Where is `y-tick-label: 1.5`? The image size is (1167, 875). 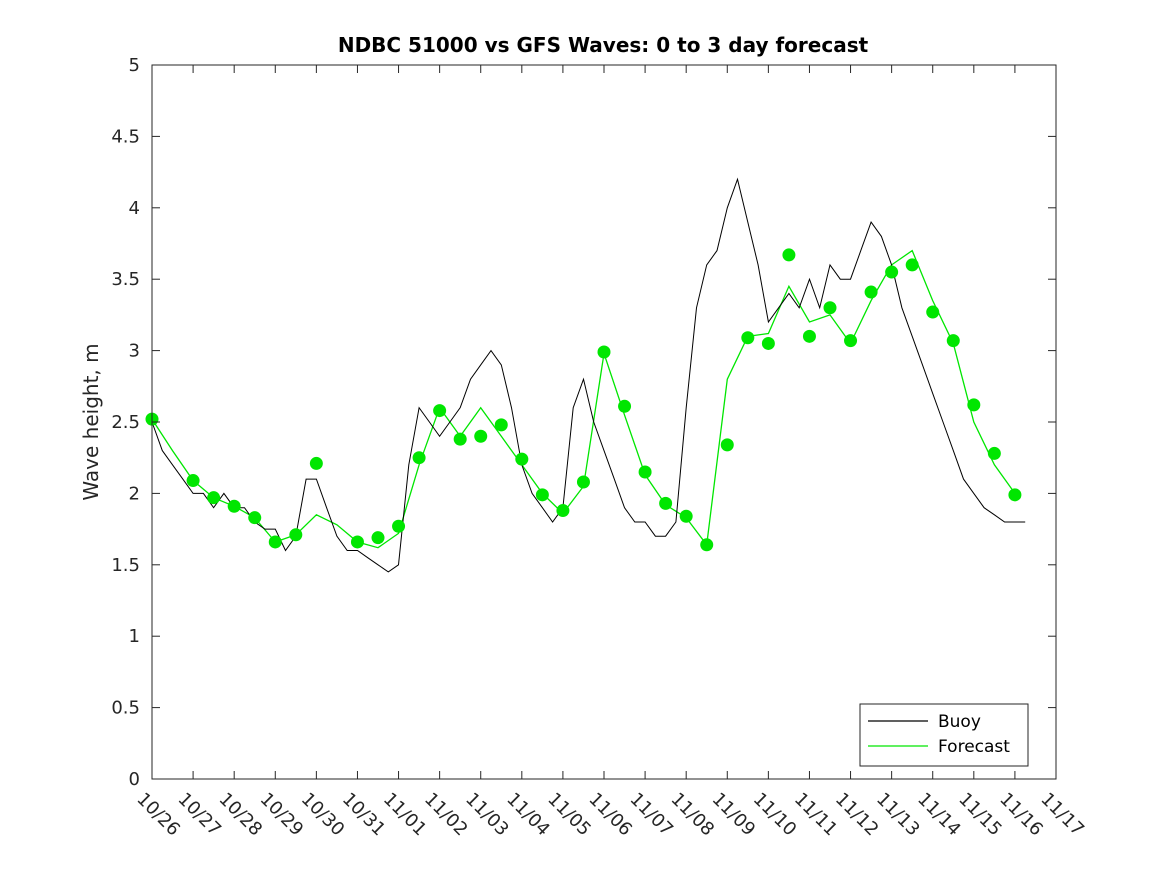 y-tick-label: 1.5 is located at coordinates (125, 565).